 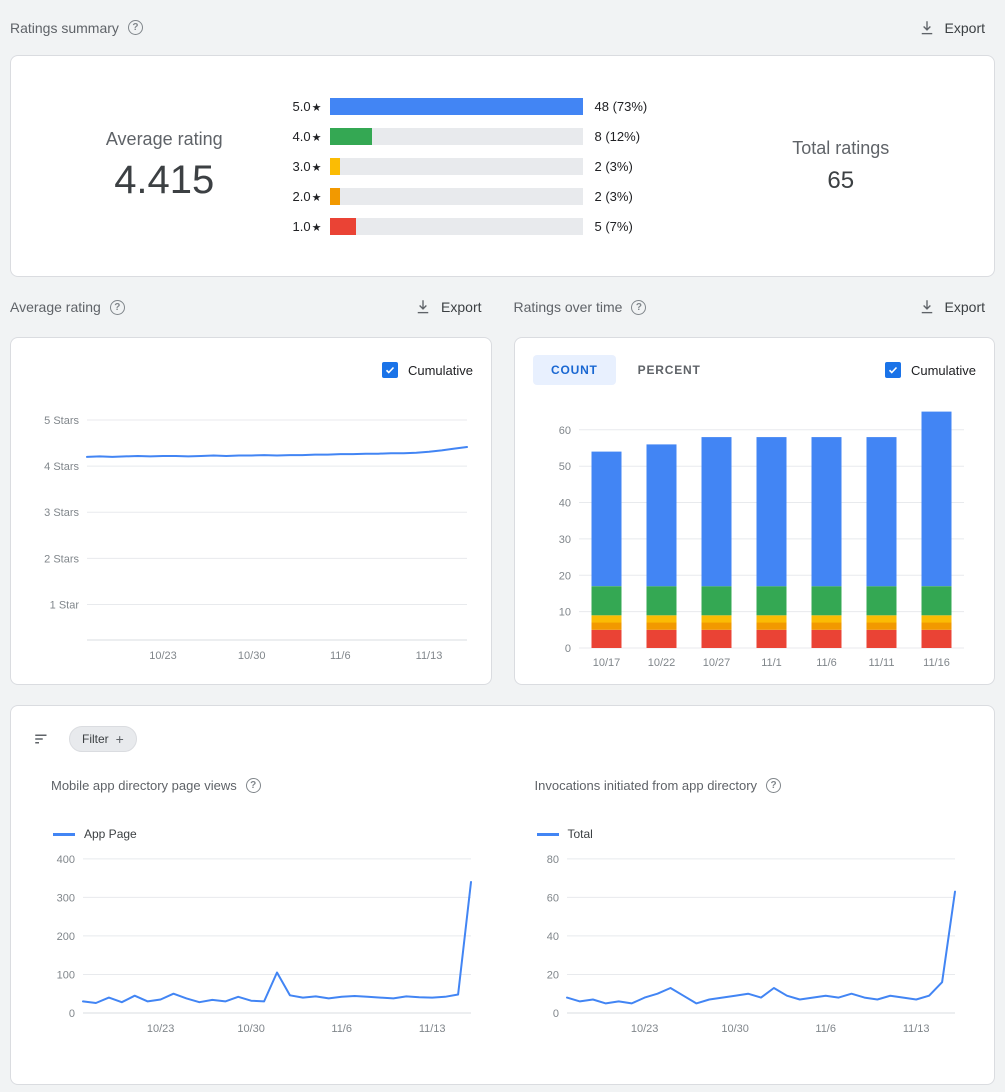 What do you see at coordinates (164, 180) in the screenshot?
I see `average-rating-value: 4.415` at bounding box center [164, 180].